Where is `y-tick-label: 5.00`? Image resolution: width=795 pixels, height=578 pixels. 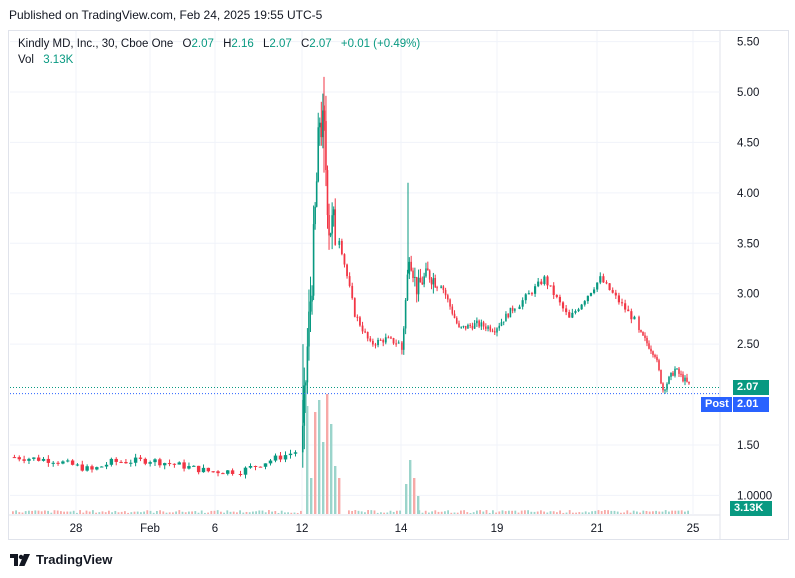 y-tick-label: 5.00 is located at coordinates (748, 93).